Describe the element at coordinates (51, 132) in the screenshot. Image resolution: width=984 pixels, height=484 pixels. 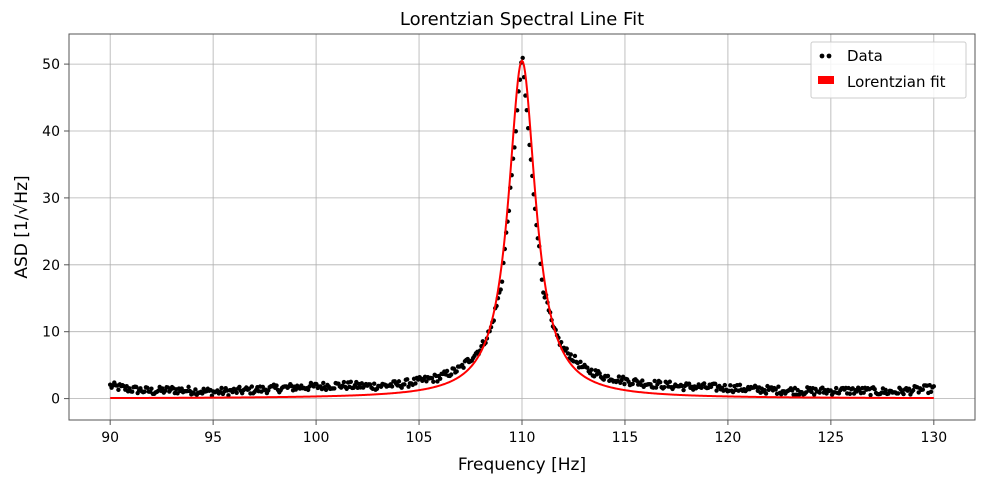
I see `y-tick-label: 40` at that location.